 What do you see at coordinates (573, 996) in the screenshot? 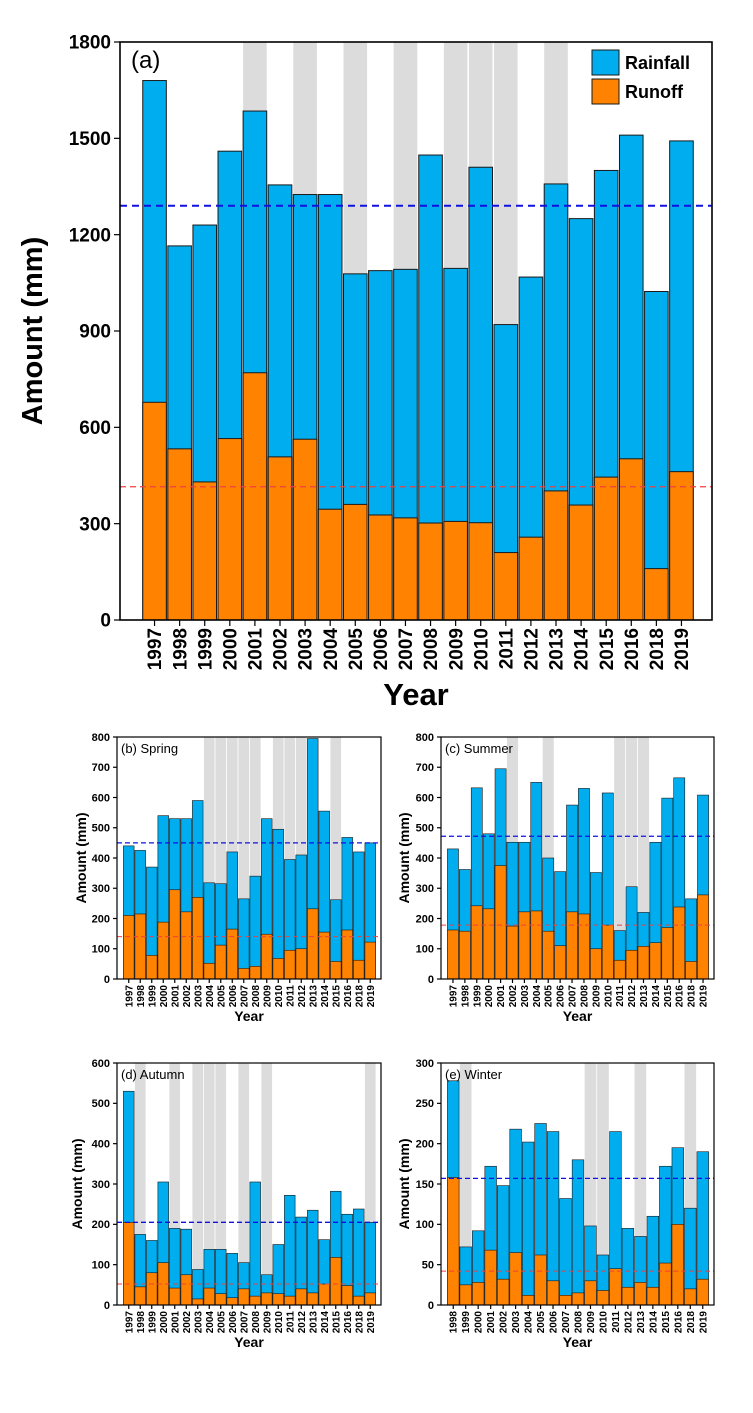
I see `x-tick-label: 2007` at bounding box center [573, 996].